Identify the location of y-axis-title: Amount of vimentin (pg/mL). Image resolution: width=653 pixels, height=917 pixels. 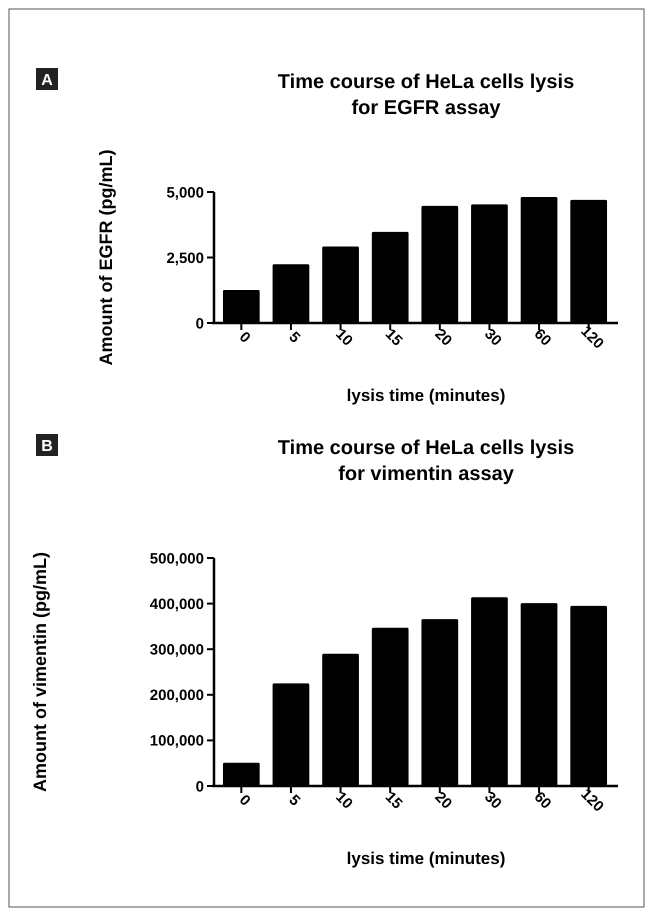
(40, 672).